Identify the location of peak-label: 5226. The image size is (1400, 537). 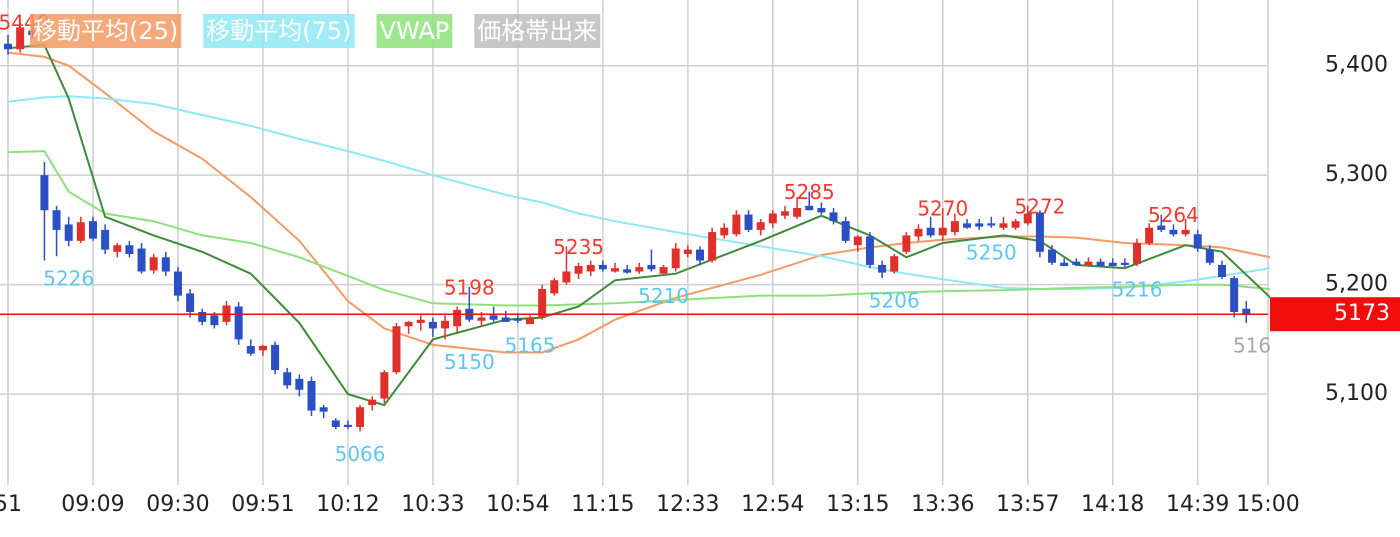
(68, 279).